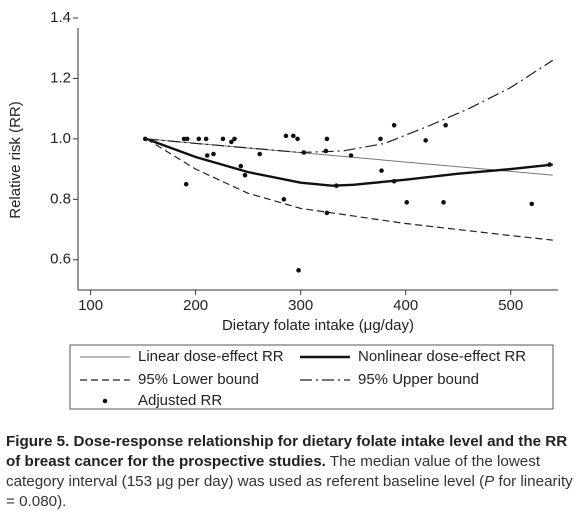 This screenshot has height=524, width=584. I want to click on x-axis-label: Dietary folate intake (μg/day), so click(318, 325).